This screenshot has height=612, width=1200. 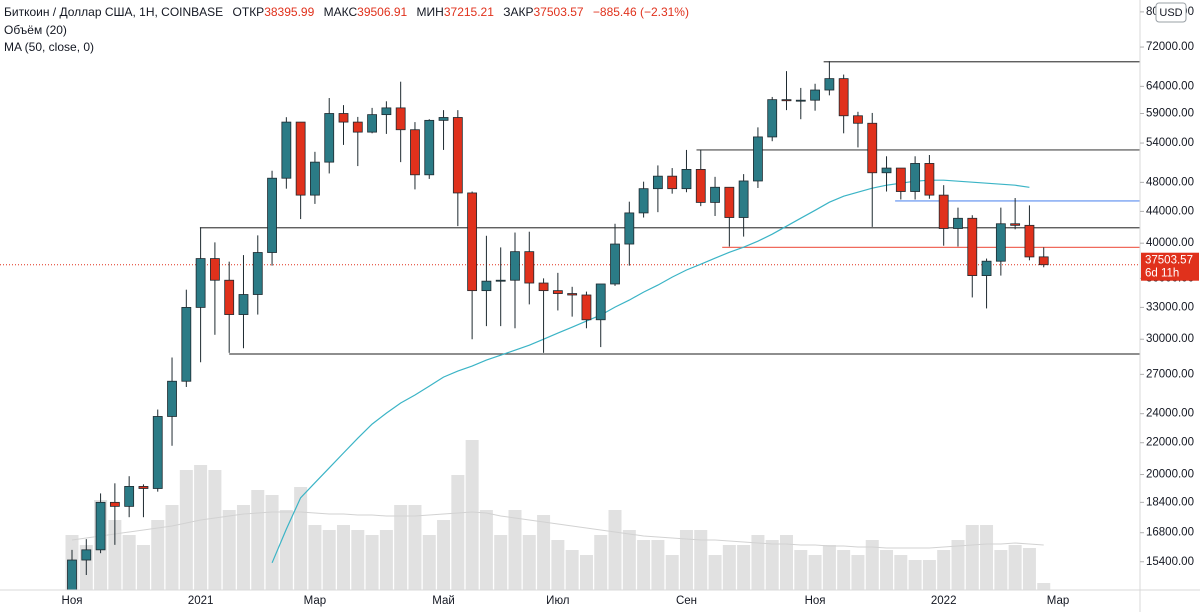 What do you see at coordinates (815, 601) in the screenshot?
I see `x-tick-label: Ноя` at bounding box center [815, 601].